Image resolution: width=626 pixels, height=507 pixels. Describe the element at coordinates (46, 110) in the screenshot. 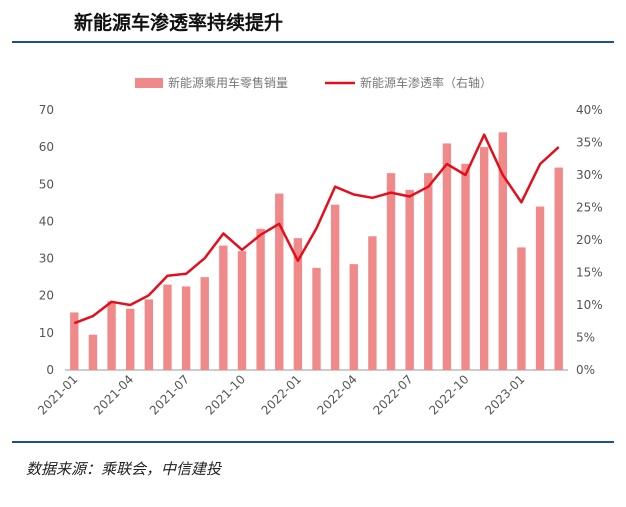

I see `left-tick-label: 70` at that location.